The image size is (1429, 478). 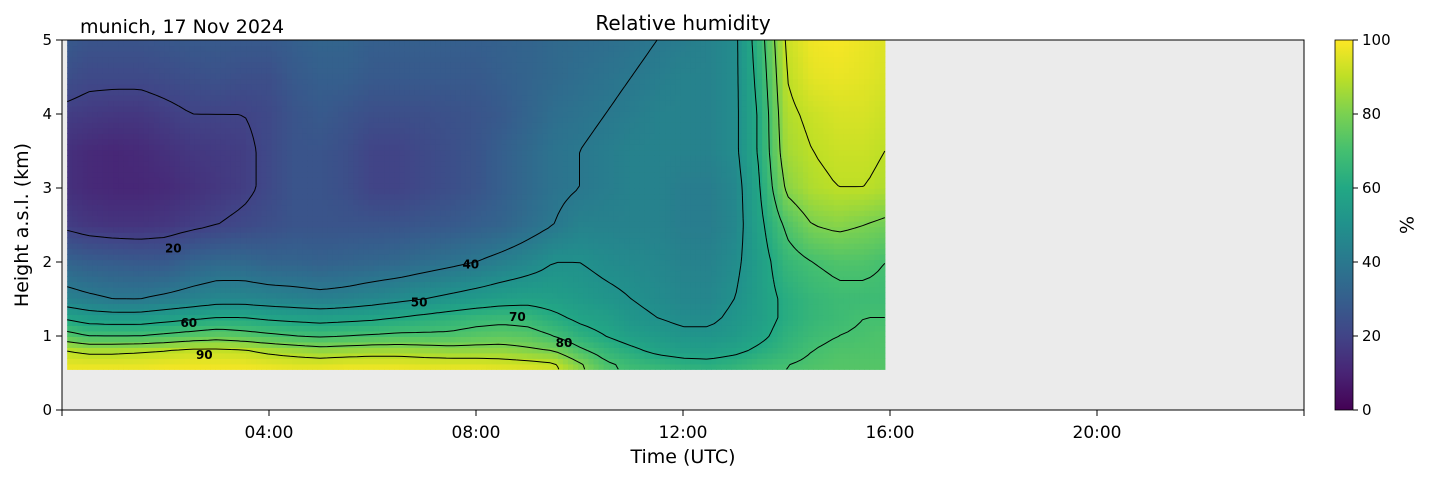 What do you see at coordinates (1371, 262) in the screenshot?
I see `colorbar-tick-label: 40` at bounding box center [1371, 262].